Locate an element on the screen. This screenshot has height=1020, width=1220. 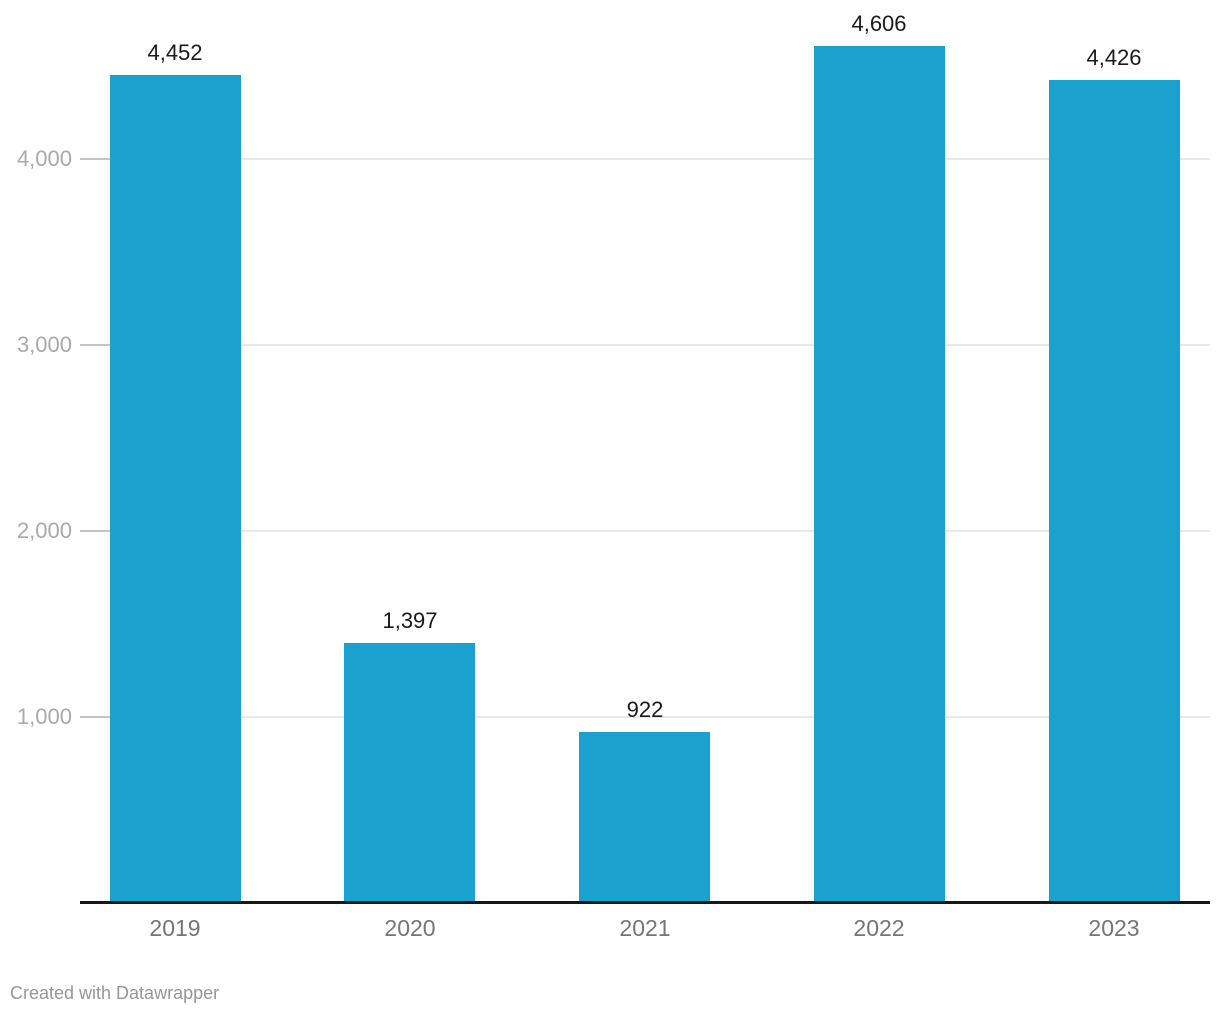
x-axis-category-label: 2020 is located at coordinates (410, 928).